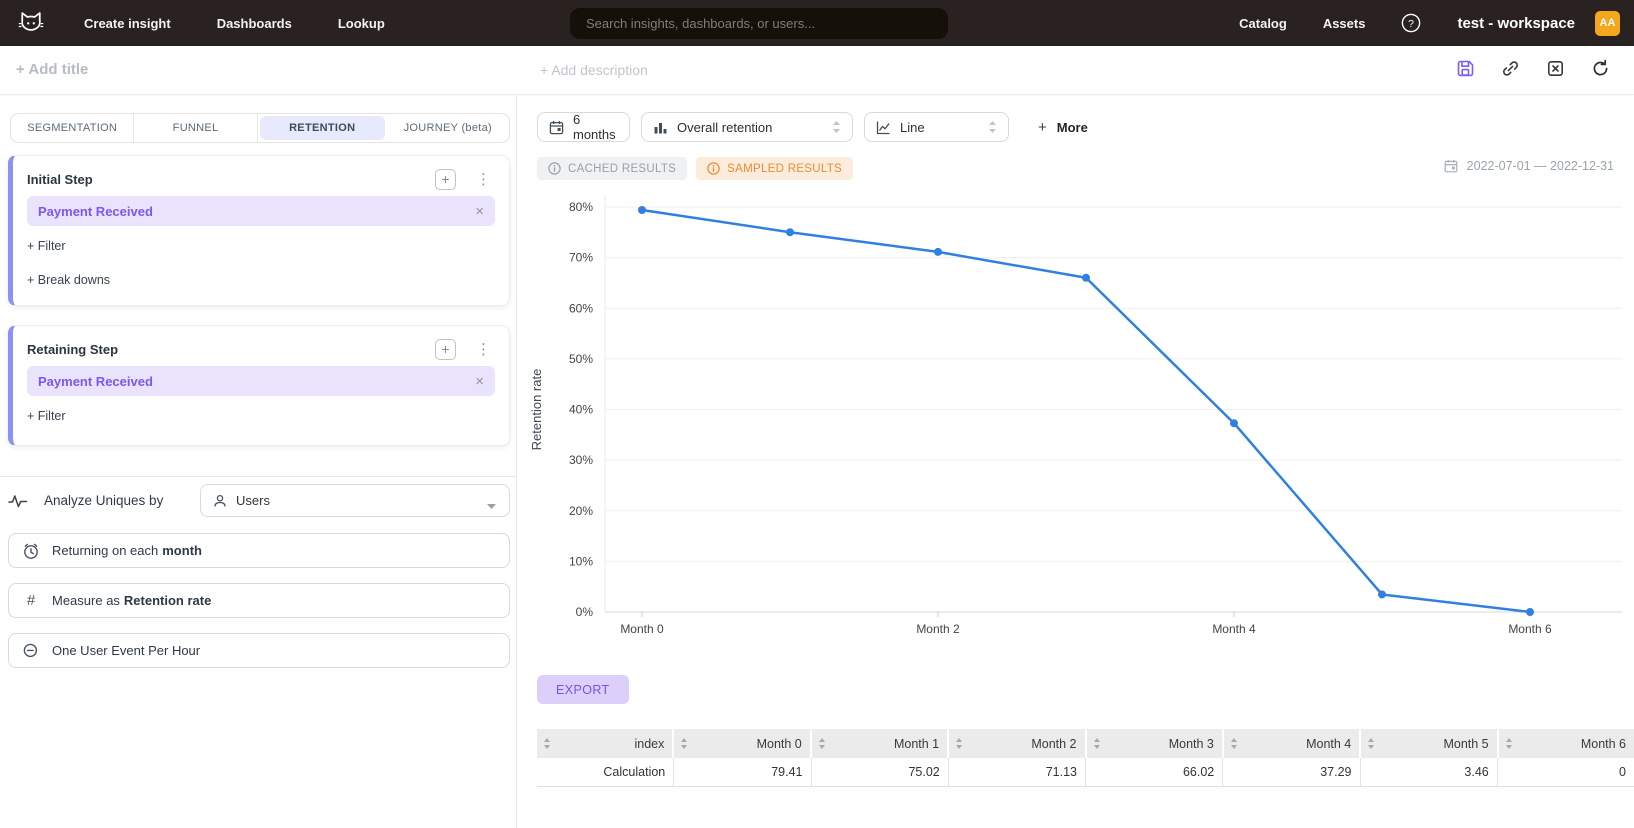 The height and width of the screenshot is (828, 1634). What do you see at coordinates (355, 500) in the screenshot?
I see `analyze-entity-select: Users` at bounding box center [355, 500].